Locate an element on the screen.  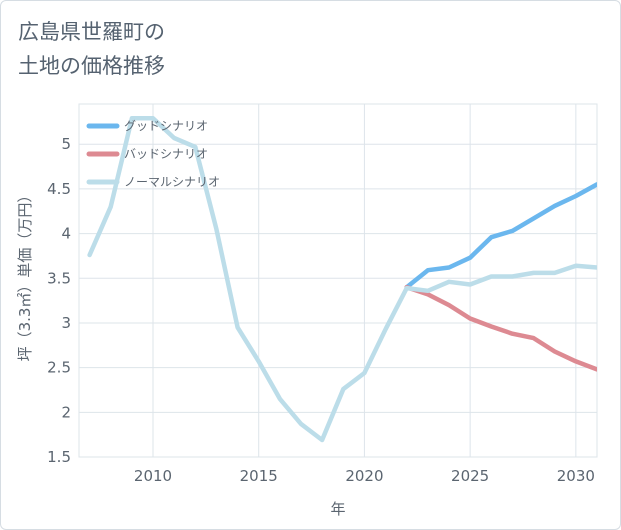
x-axis-ticks: 2010 2015 2020 2025 2030 is located at coordinates (364, 476).